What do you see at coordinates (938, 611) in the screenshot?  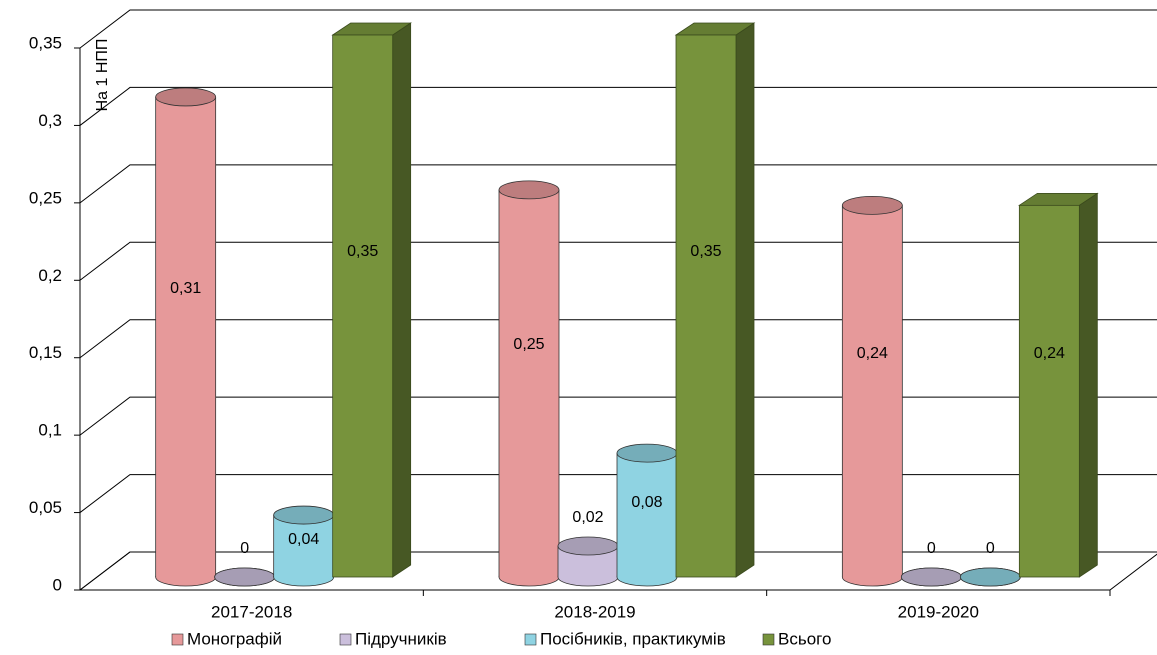 I see `x-tick-label: 2019-2020` at bounding box center [938, 611].